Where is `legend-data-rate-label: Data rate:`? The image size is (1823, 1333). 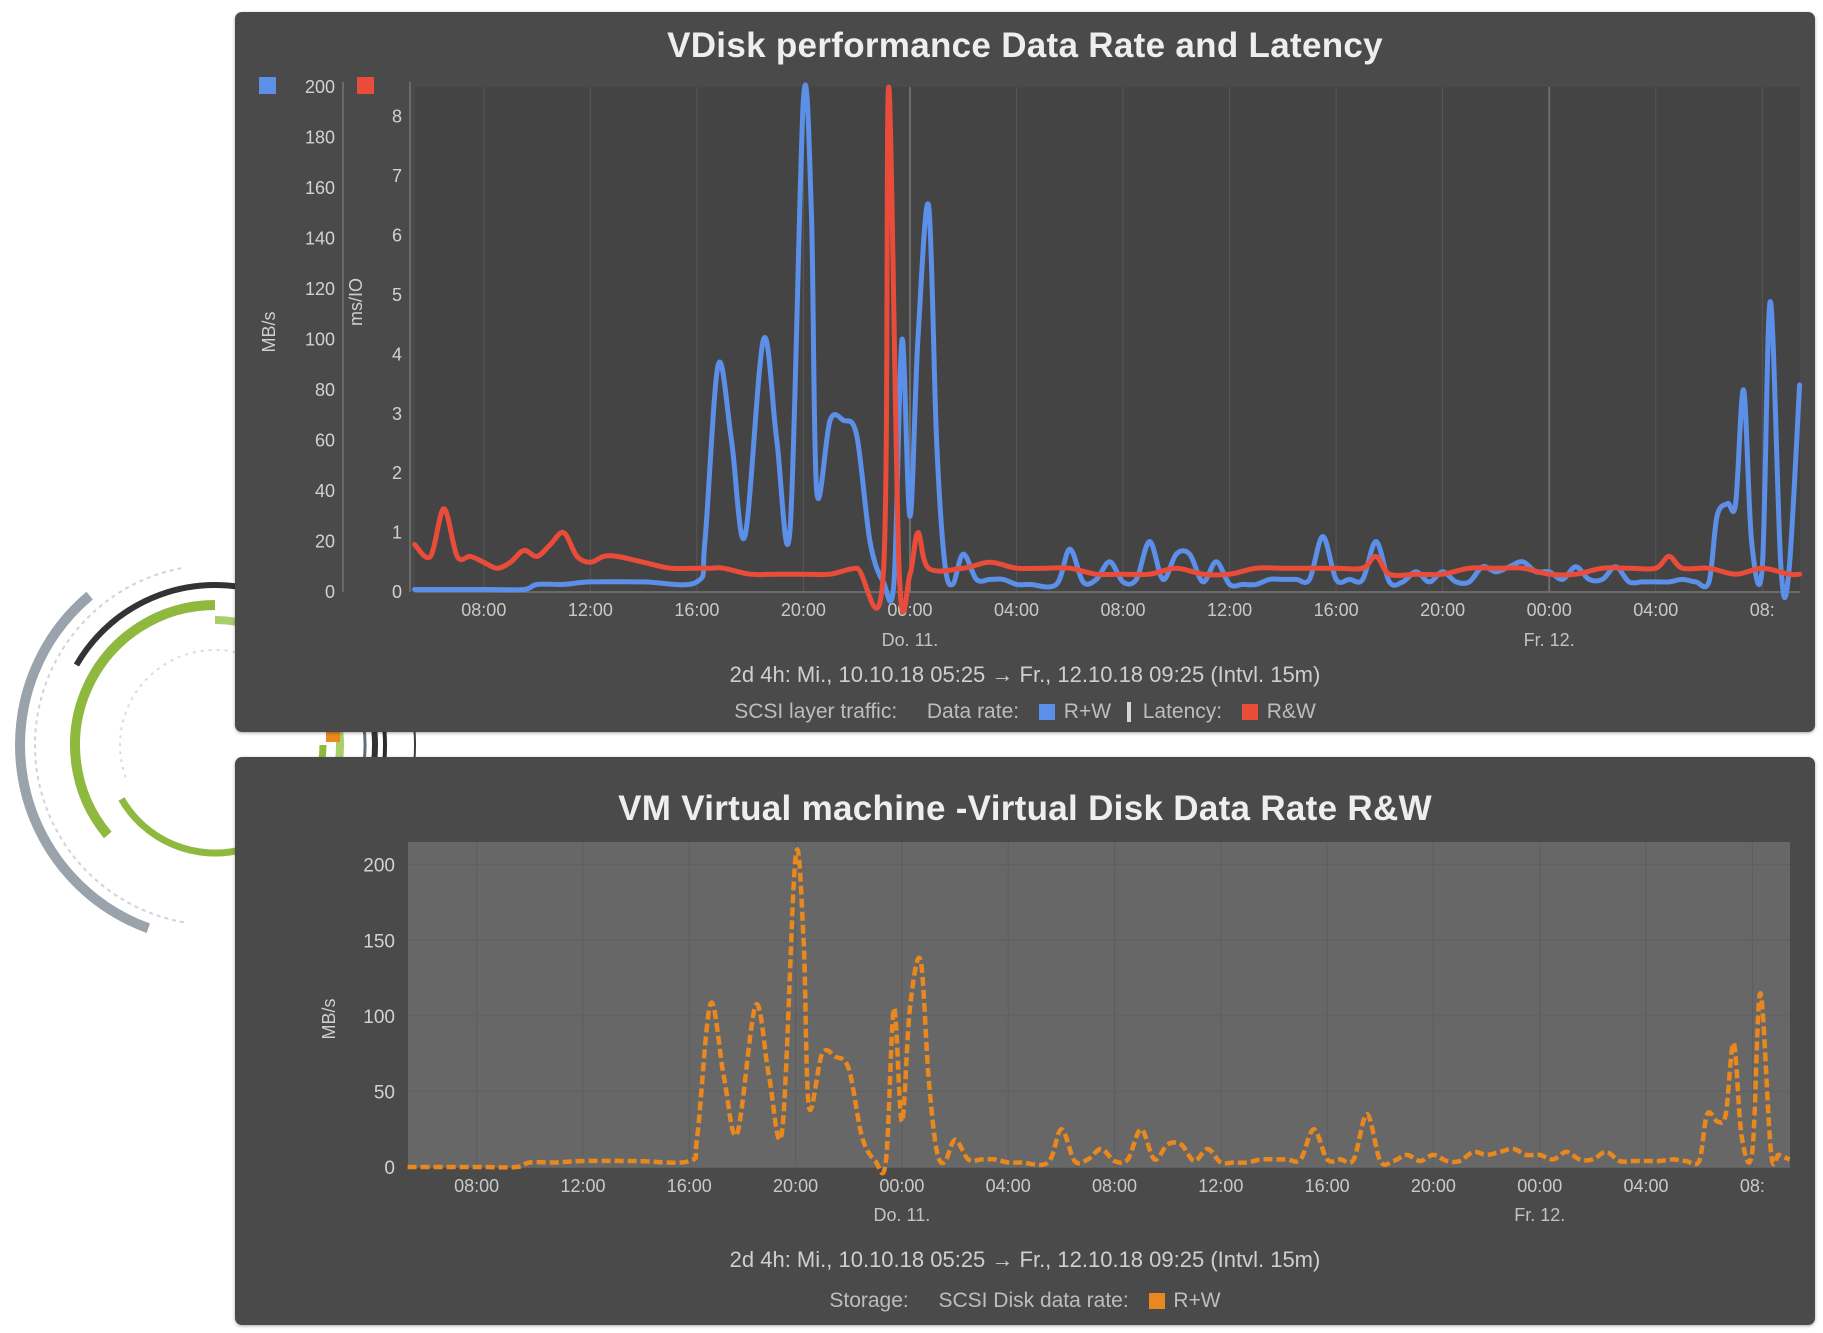
legend-data-rate-label: Data rate: is located at coordinates (973, 712).